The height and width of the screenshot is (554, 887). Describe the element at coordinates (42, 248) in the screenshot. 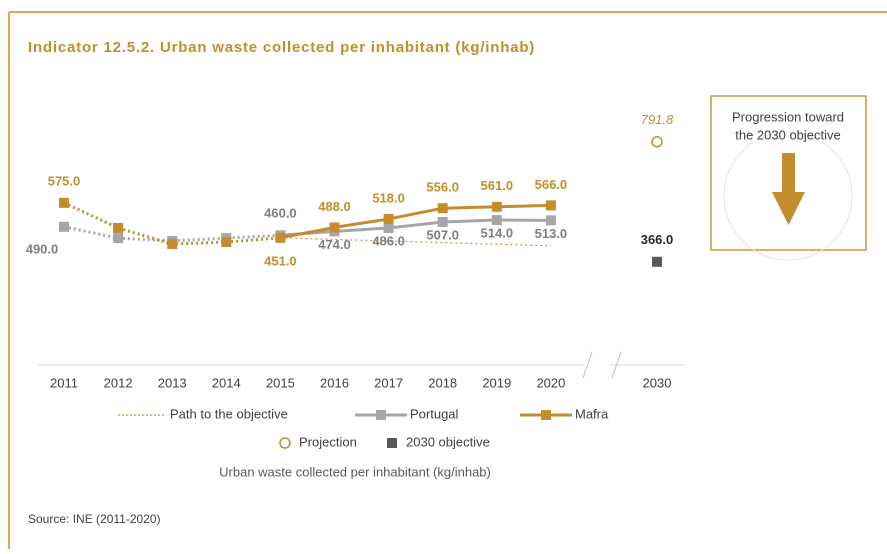

I see `data-label: 490.0` at that location.